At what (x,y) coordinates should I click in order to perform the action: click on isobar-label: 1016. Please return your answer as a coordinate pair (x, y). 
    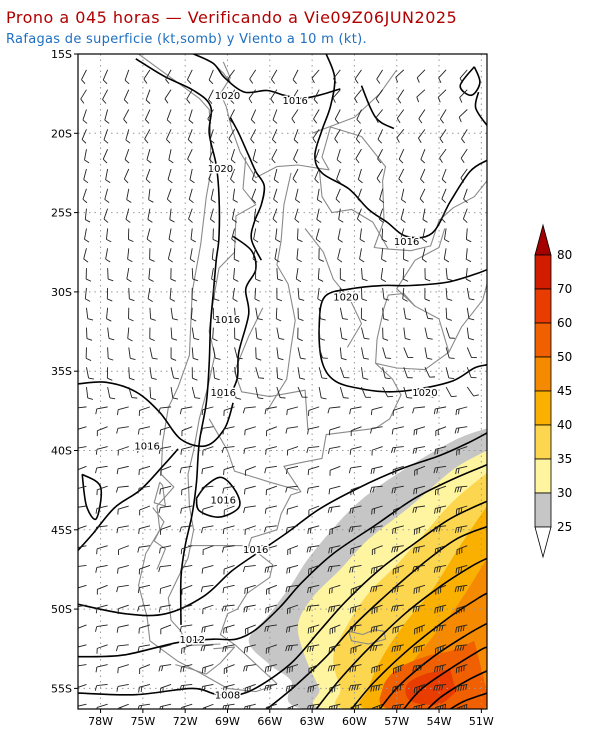
    Looking at the image, I should click on (146, 447).